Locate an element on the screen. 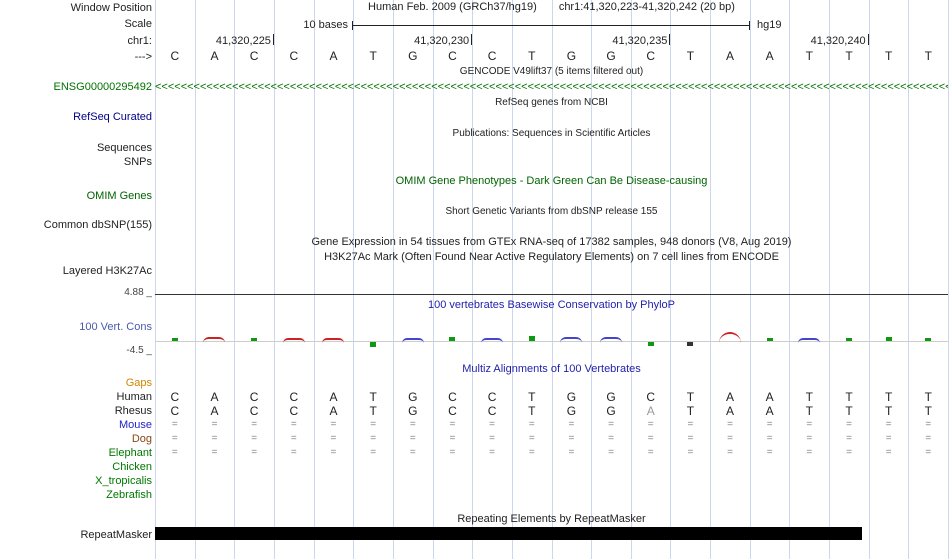 The height and width of the screenshot is (559, 950). track-label-sequences: Sequences is located at coordinates (124, 148).